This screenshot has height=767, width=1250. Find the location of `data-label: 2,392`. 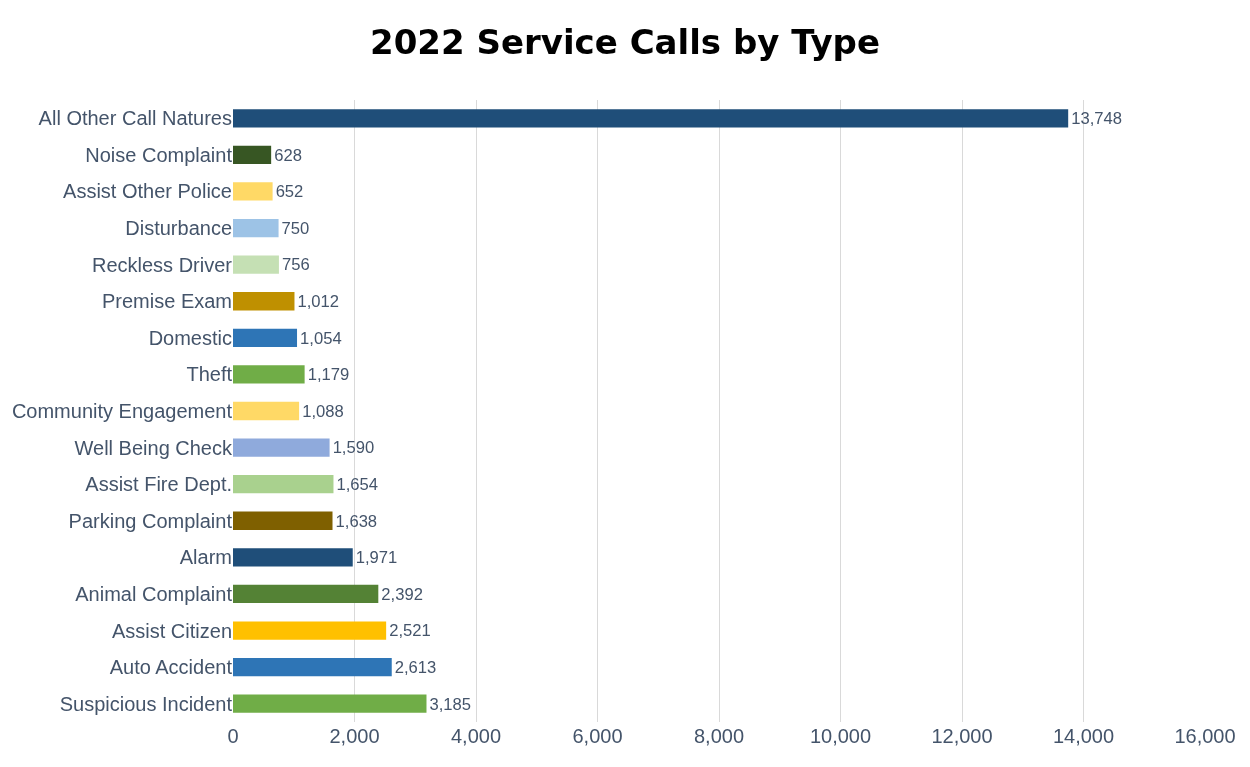

data-label: 2,392 is located at coordinates (402, 594).